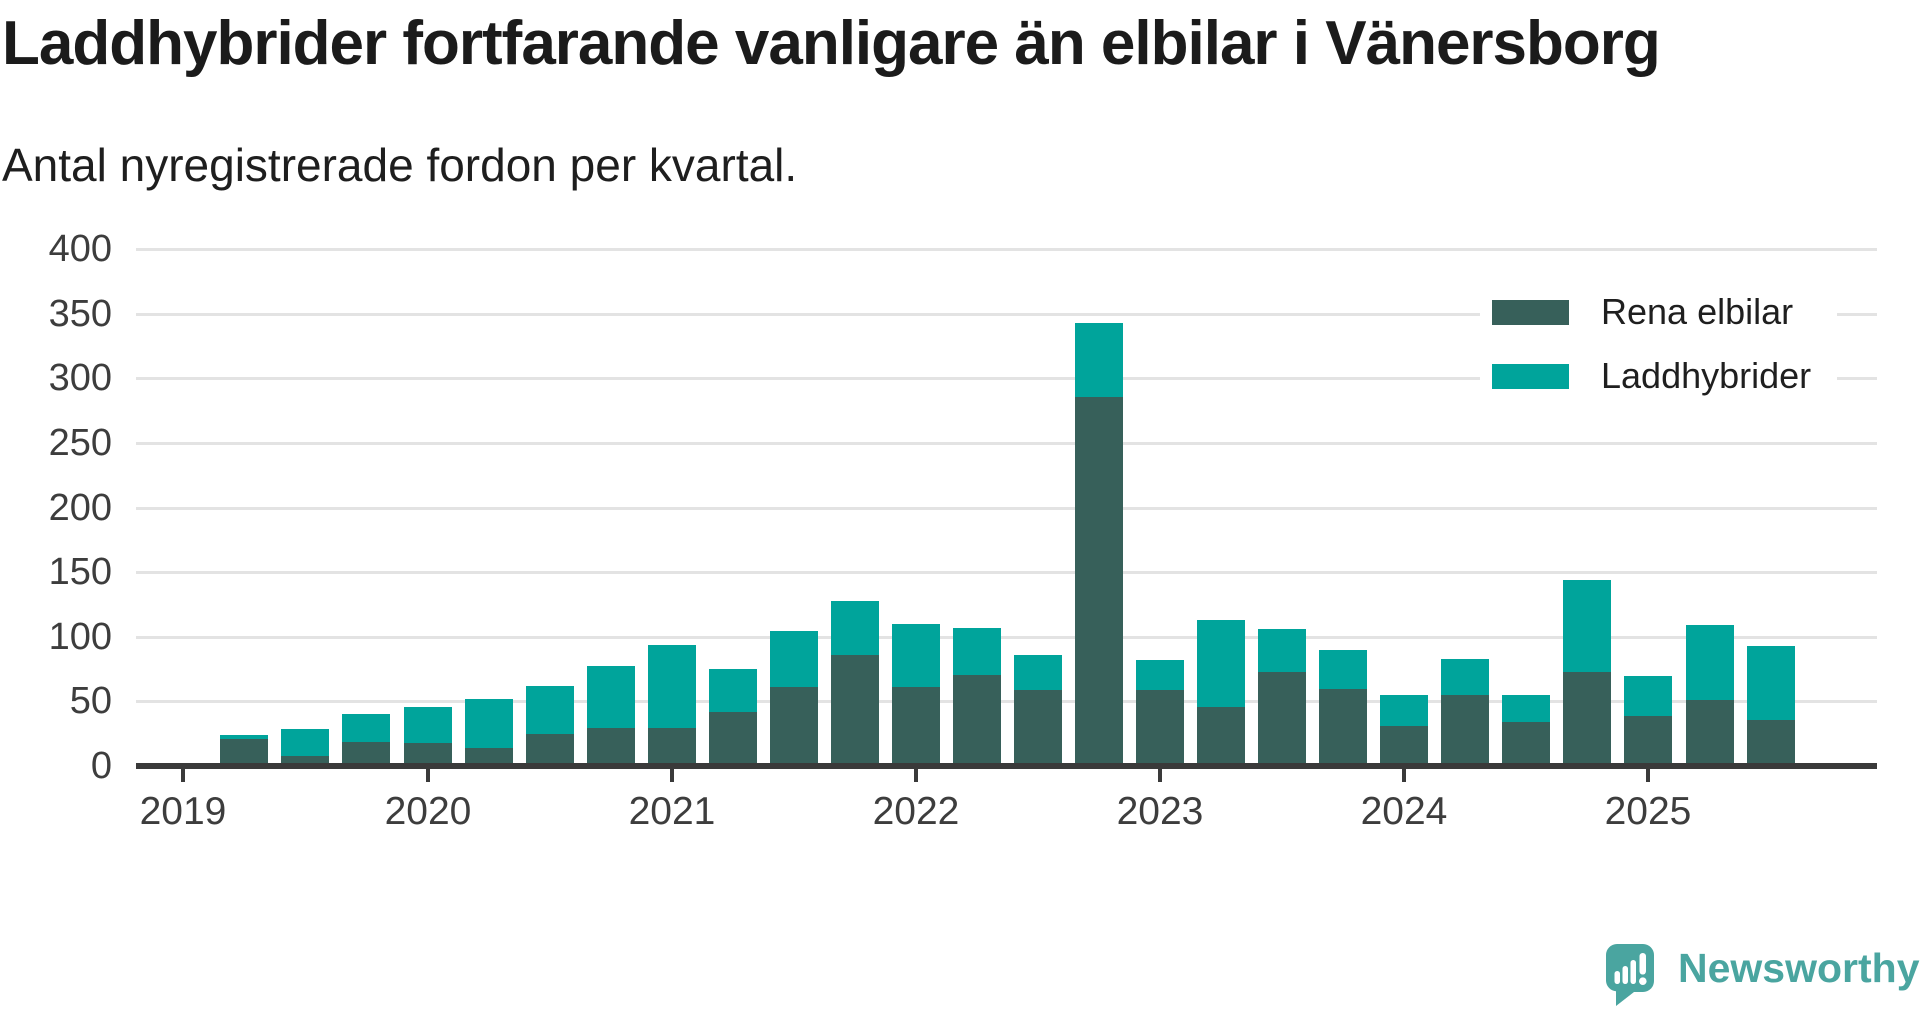  Describe the element at coordinates (1697, 311) in the screenshot. I see `legend-label: Rena elbilar` at that location.